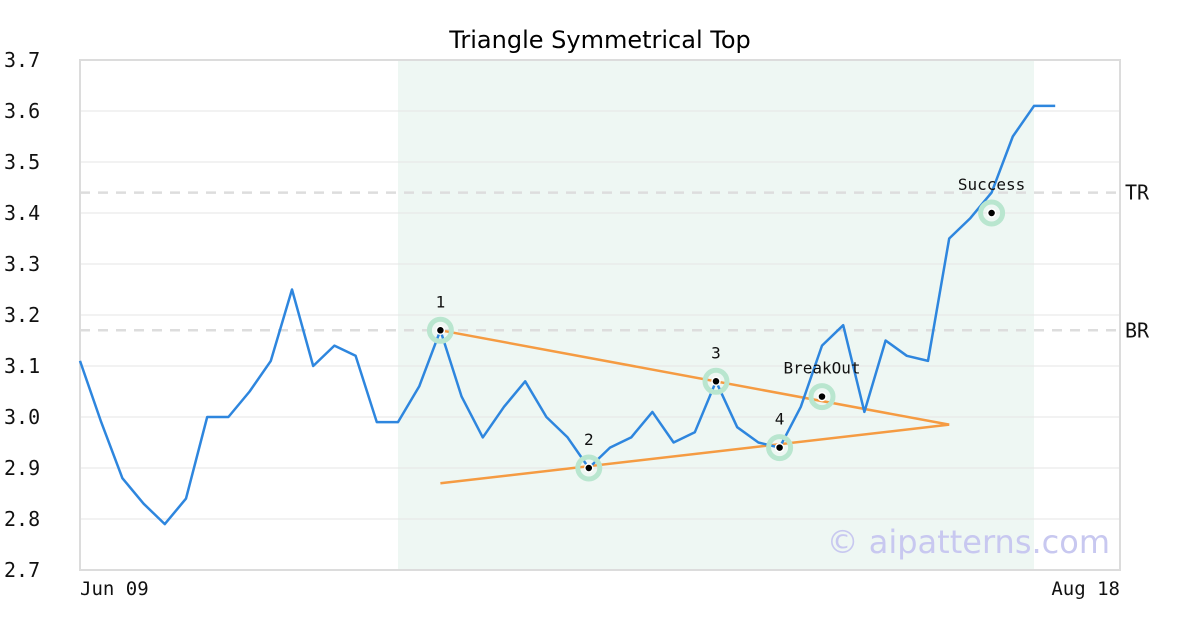 This screenshot has width=1200, height=630. What do you see at coordinates (114, 589) in the screenshot?
I see `x-tick-label: Jun 09` at bounding box center [114, 589].